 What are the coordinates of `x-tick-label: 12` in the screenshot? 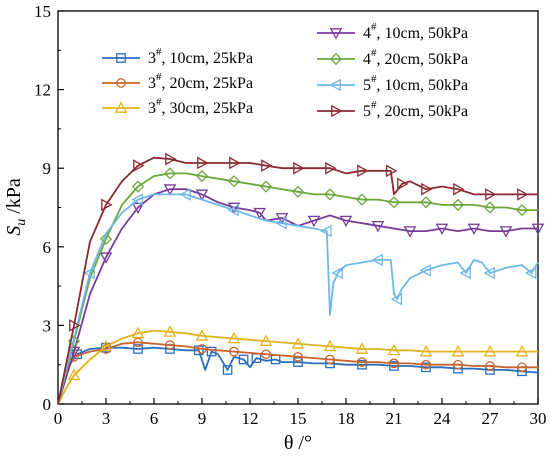 It's located at (250, 418).